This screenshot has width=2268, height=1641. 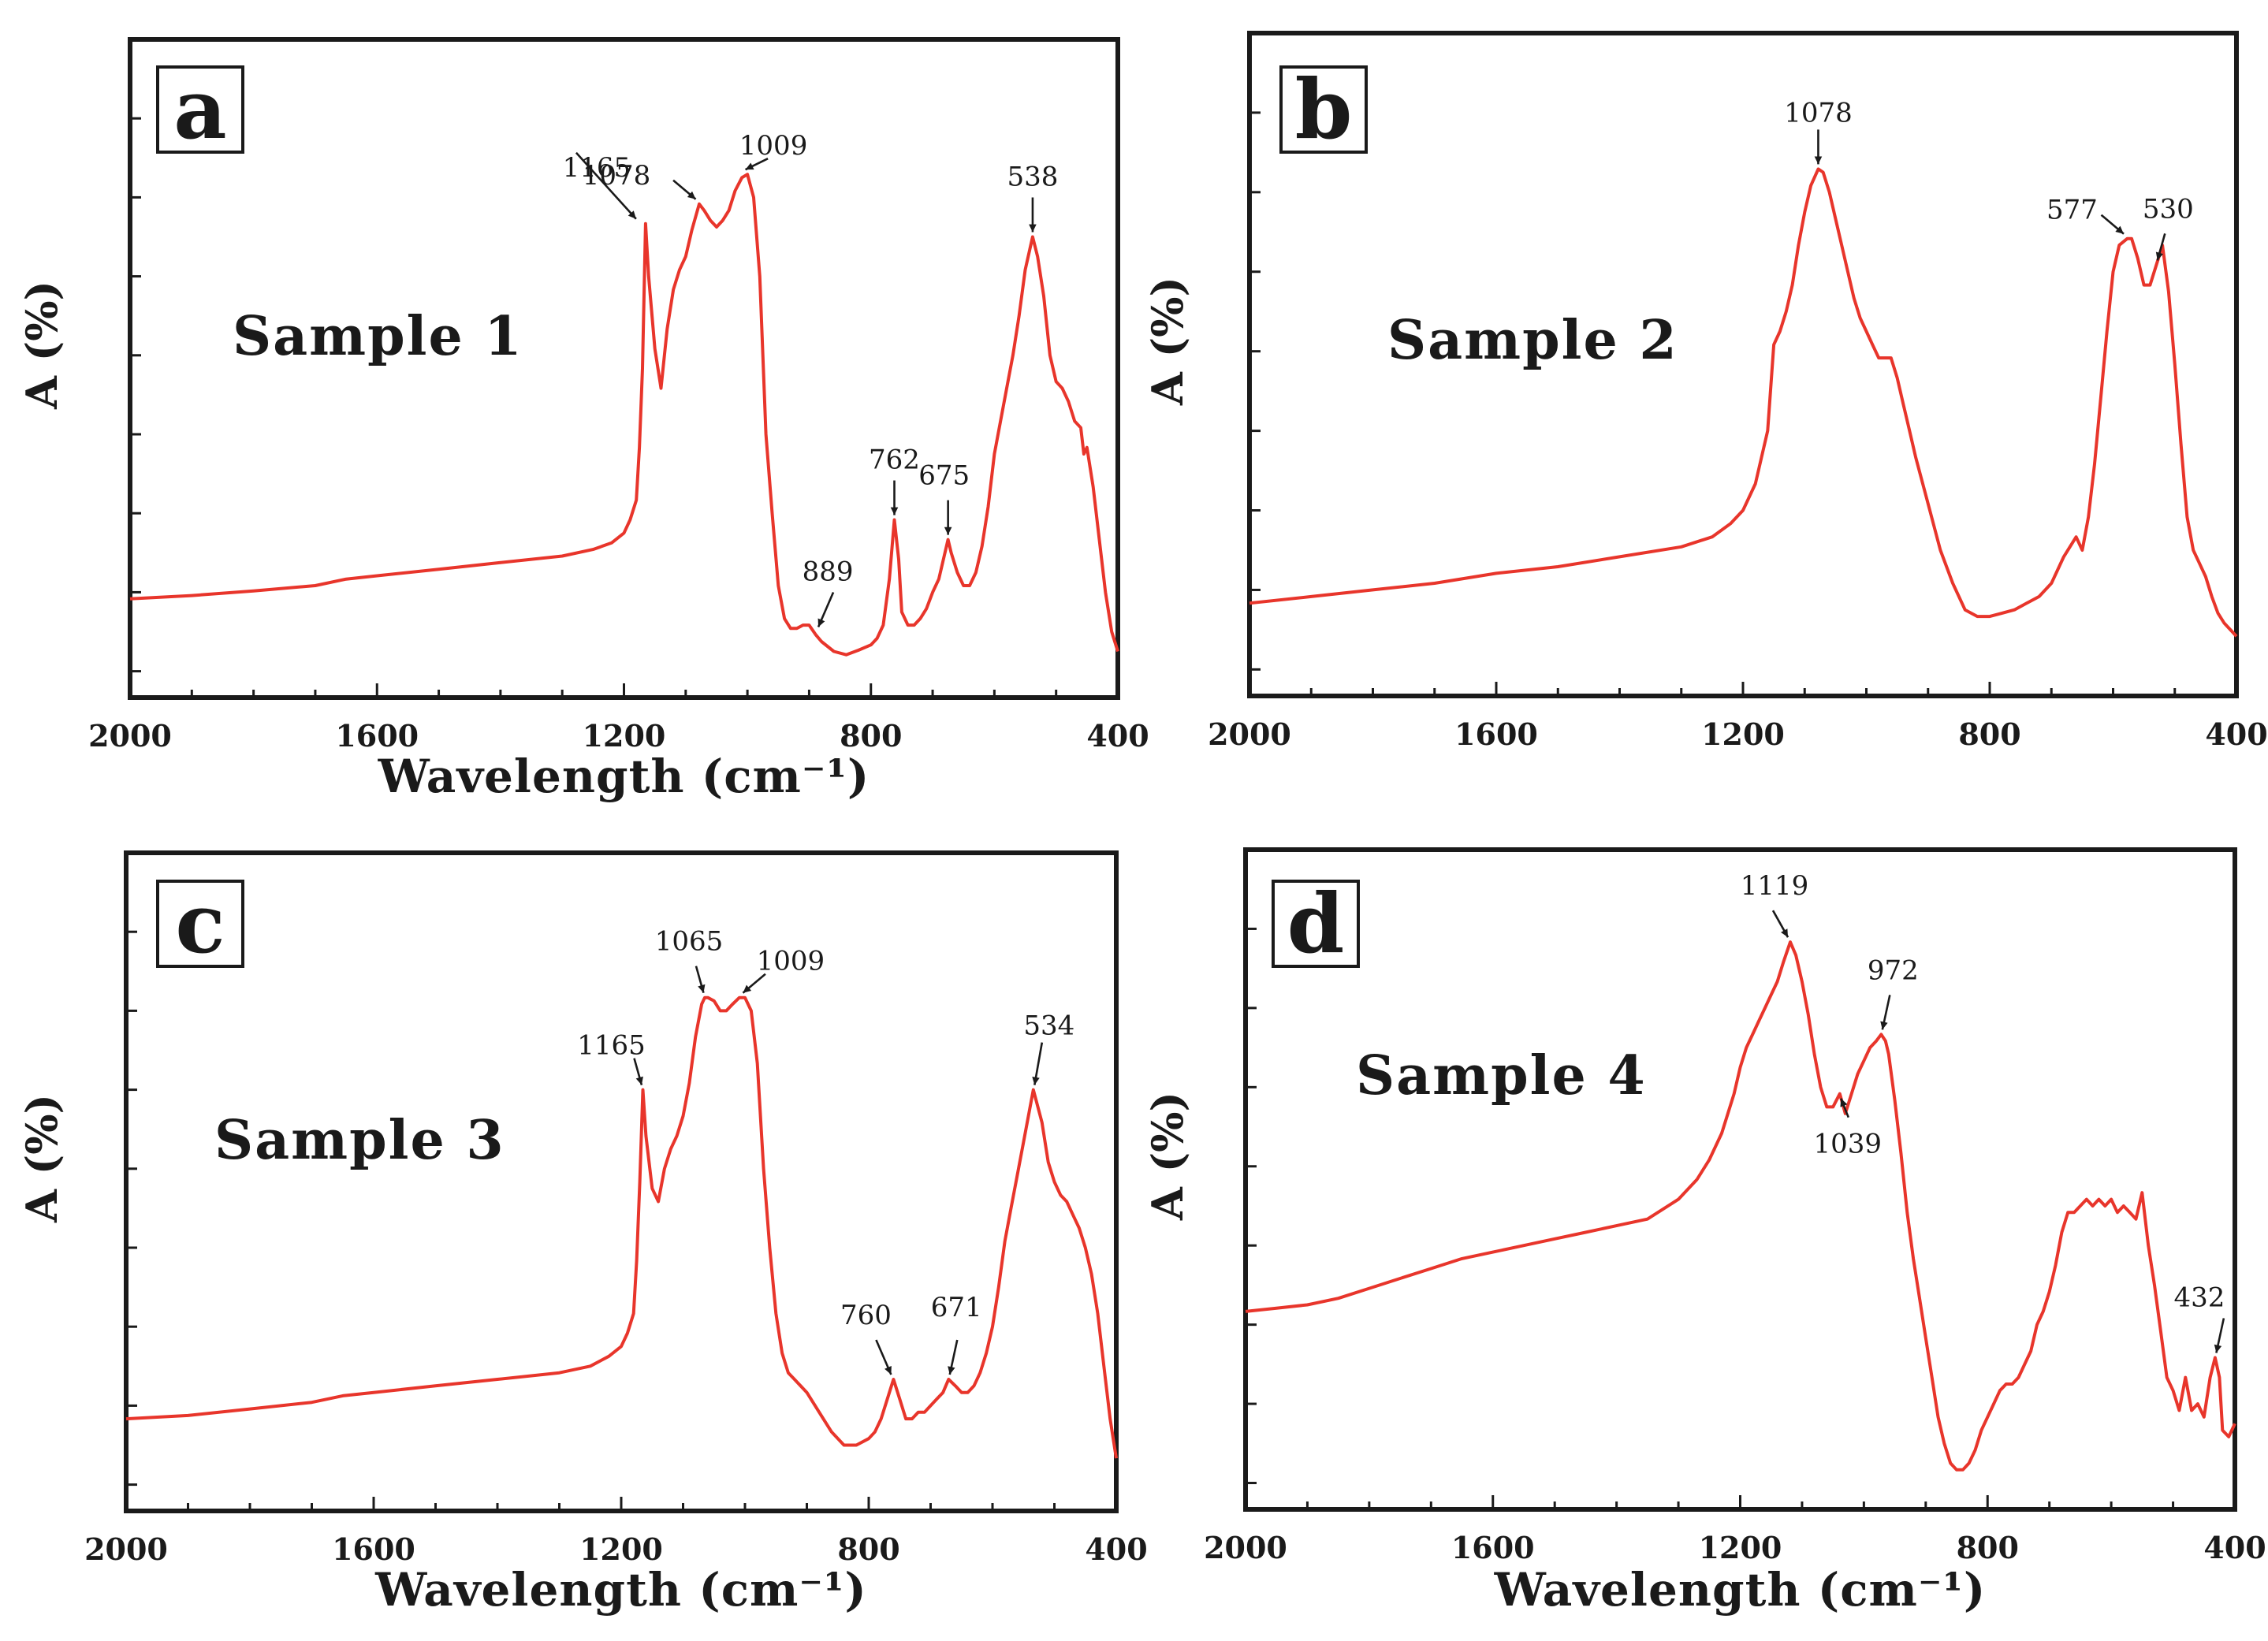 I want to click on peak-annotation: 534, so click(x=1048, y=1047).